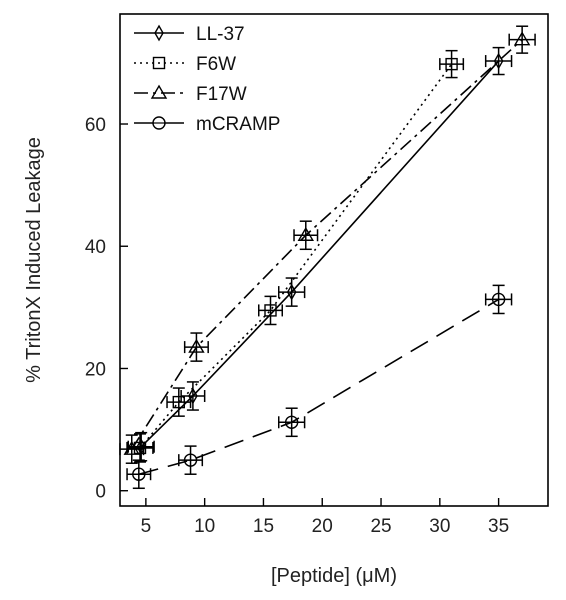 This screenshot has width=566, height=600. Describe the element at coordinates (100, 492) in the screenshot. I see `y-tick-label: 0` at that location.